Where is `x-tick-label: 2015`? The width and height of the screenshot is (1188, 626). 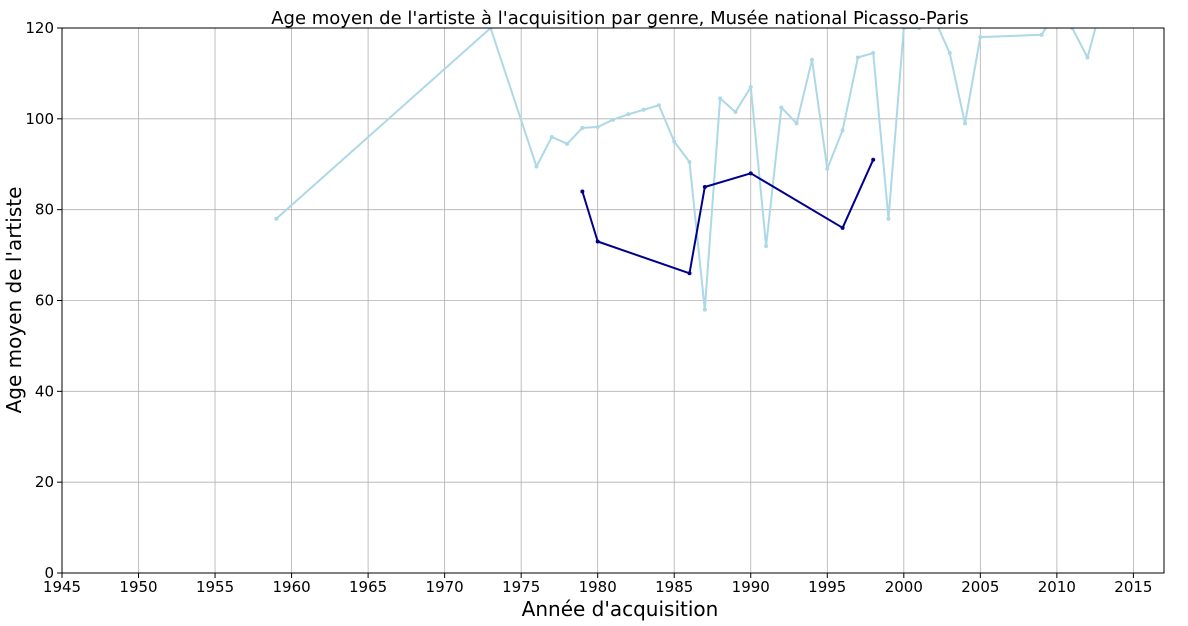 x-tick-label: 2015 is located at coordinates (1133, 587).